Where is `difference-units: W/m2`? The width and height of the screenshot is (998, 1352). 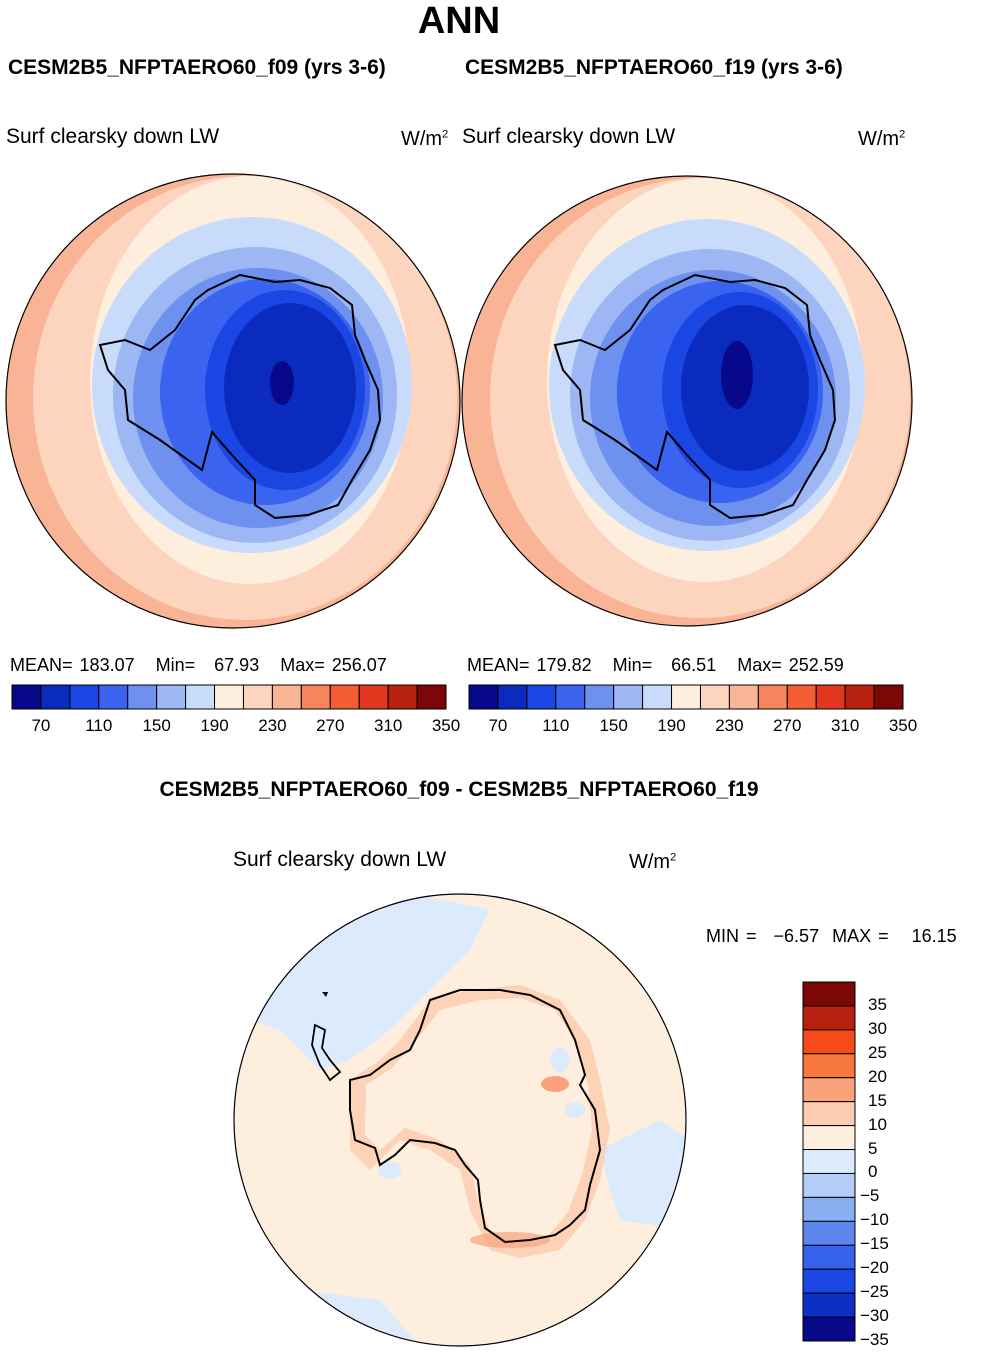
difference-units: W/m2 is located at coordinates (653, 862).